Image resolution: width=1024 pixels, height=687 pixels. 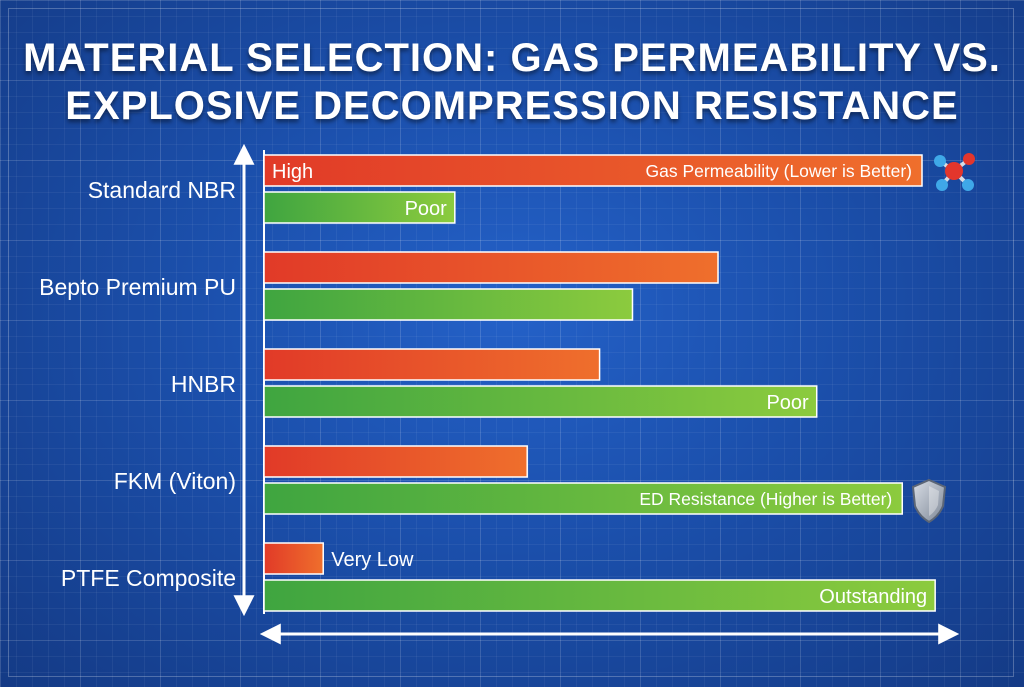 What do you see at coordinates (359, 207) in the screenshot?
I see `bar-ed-resistance-standard-nbr` at bounding box center [359, 207].